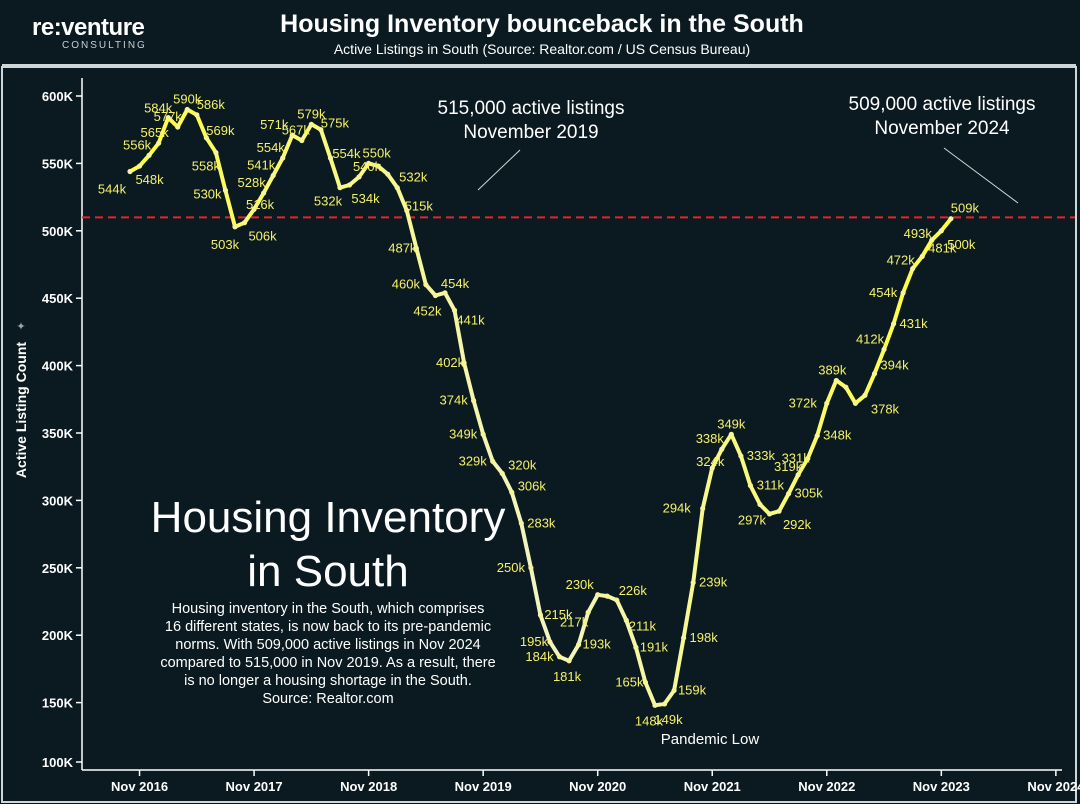 The image size is (1080, 804). Describe the element at coordinates (137, 144) in the screenshot. I see `data-label: 556k` at that location.